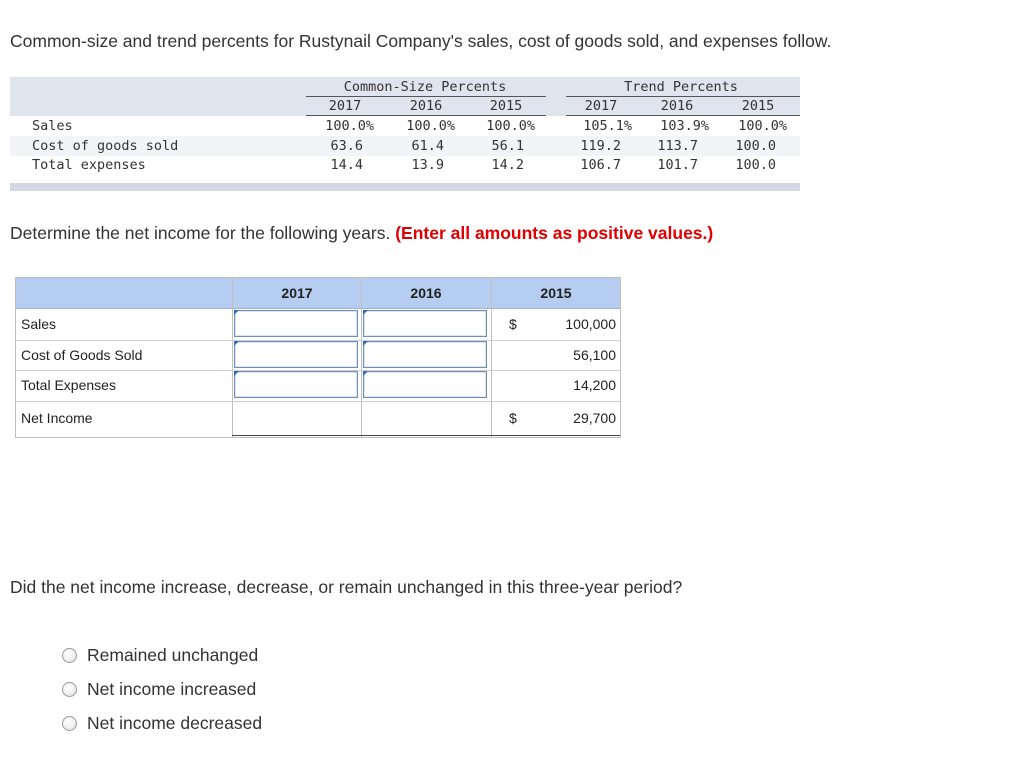  Describe the element at coordinates (426, 106) in the screenshot. I see `cs-year-2016: 2016` at that location.